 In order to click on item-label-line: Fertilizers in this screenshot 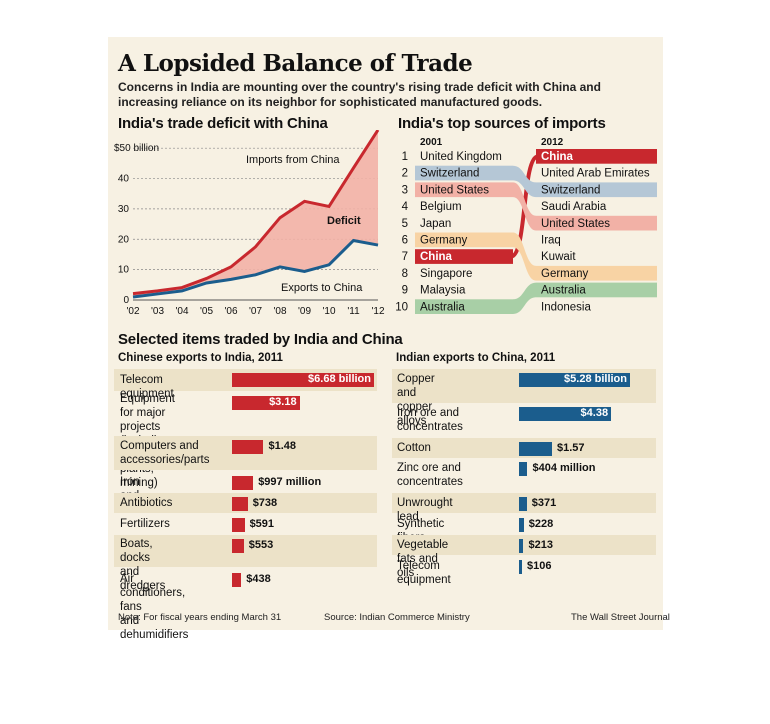, I will do `click(145, 524)`.